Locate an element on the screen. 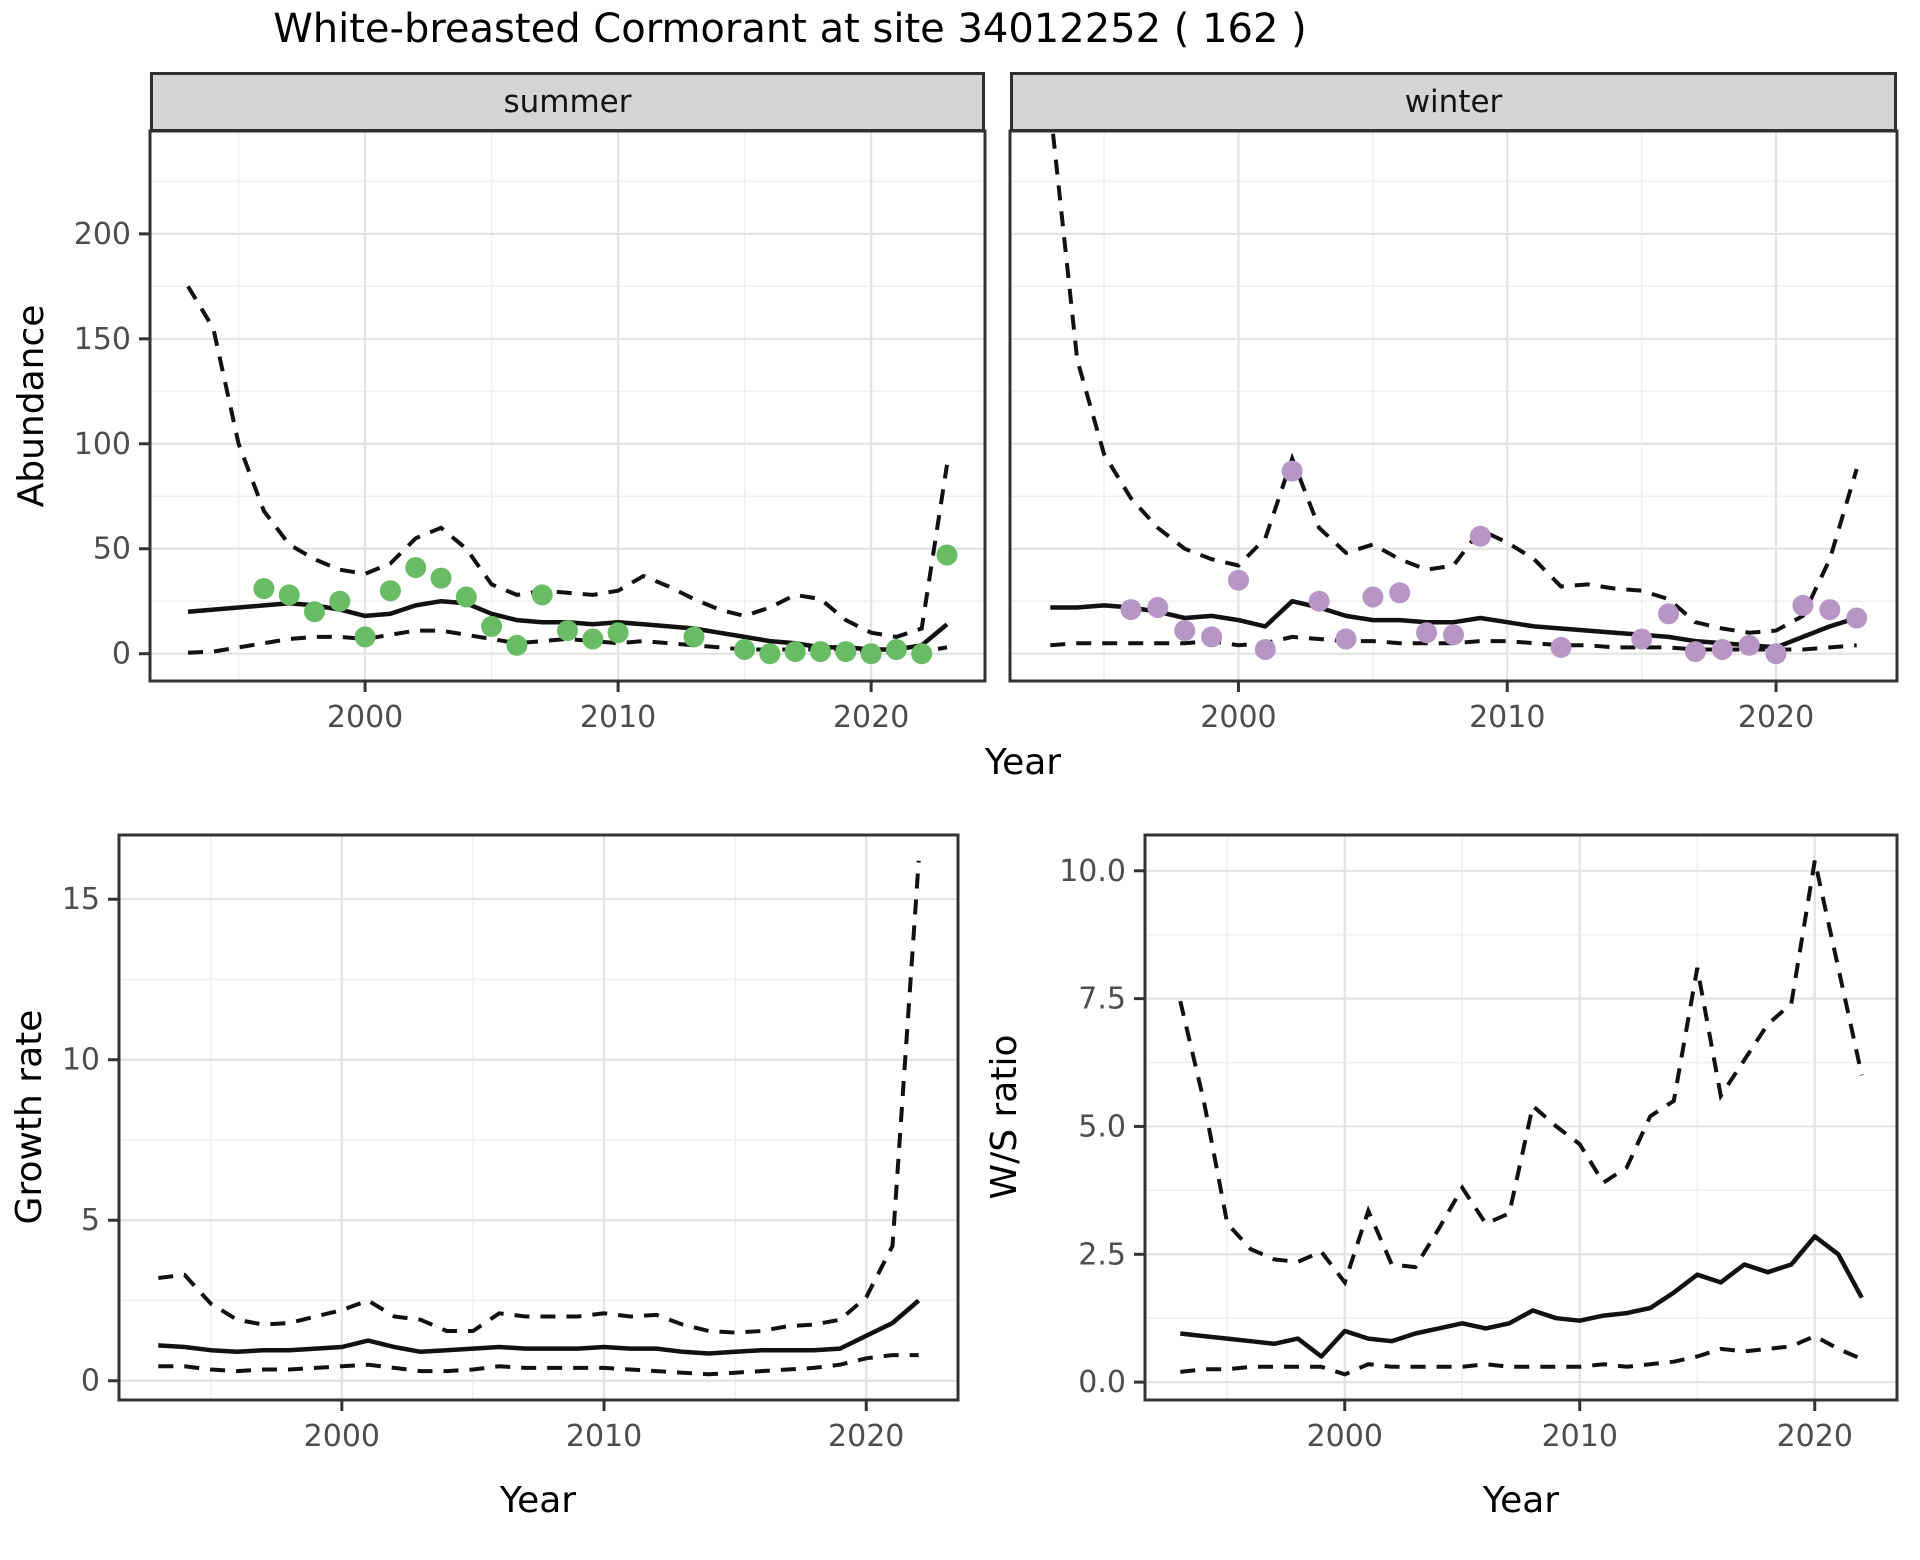 This screenshot has height=1560, width=1920. facet-label-summer: summer is located at coordinates (567, 102).